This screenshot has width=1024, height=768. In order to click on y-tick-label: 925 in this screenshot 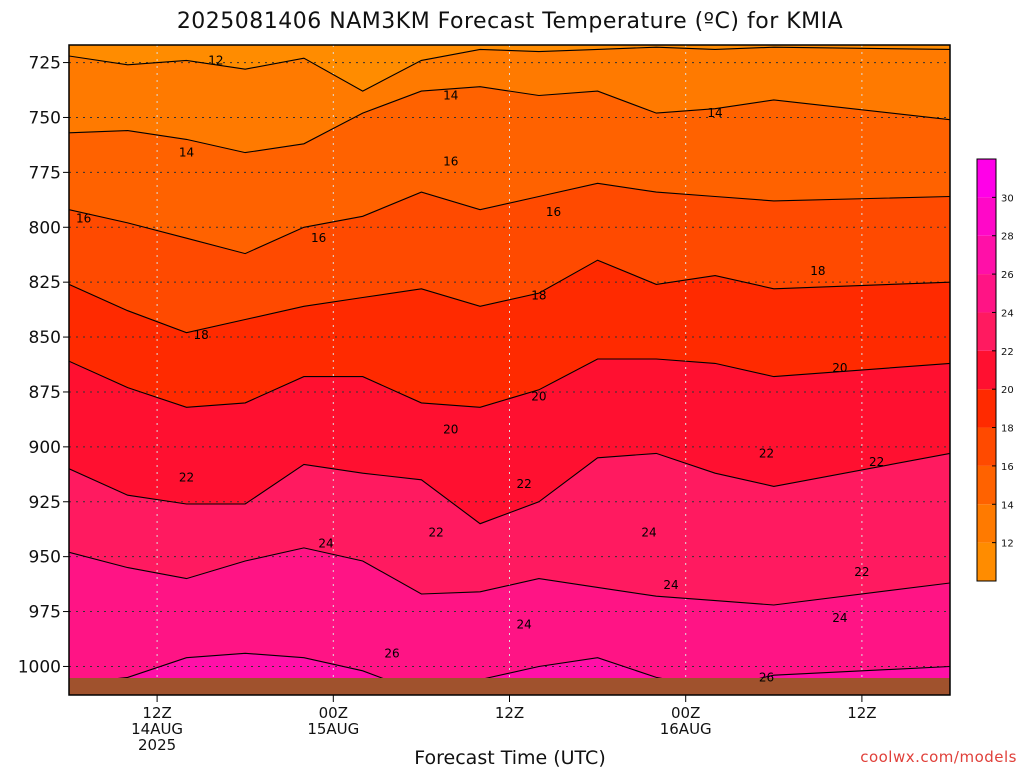, I will do `click(45, 503)`.